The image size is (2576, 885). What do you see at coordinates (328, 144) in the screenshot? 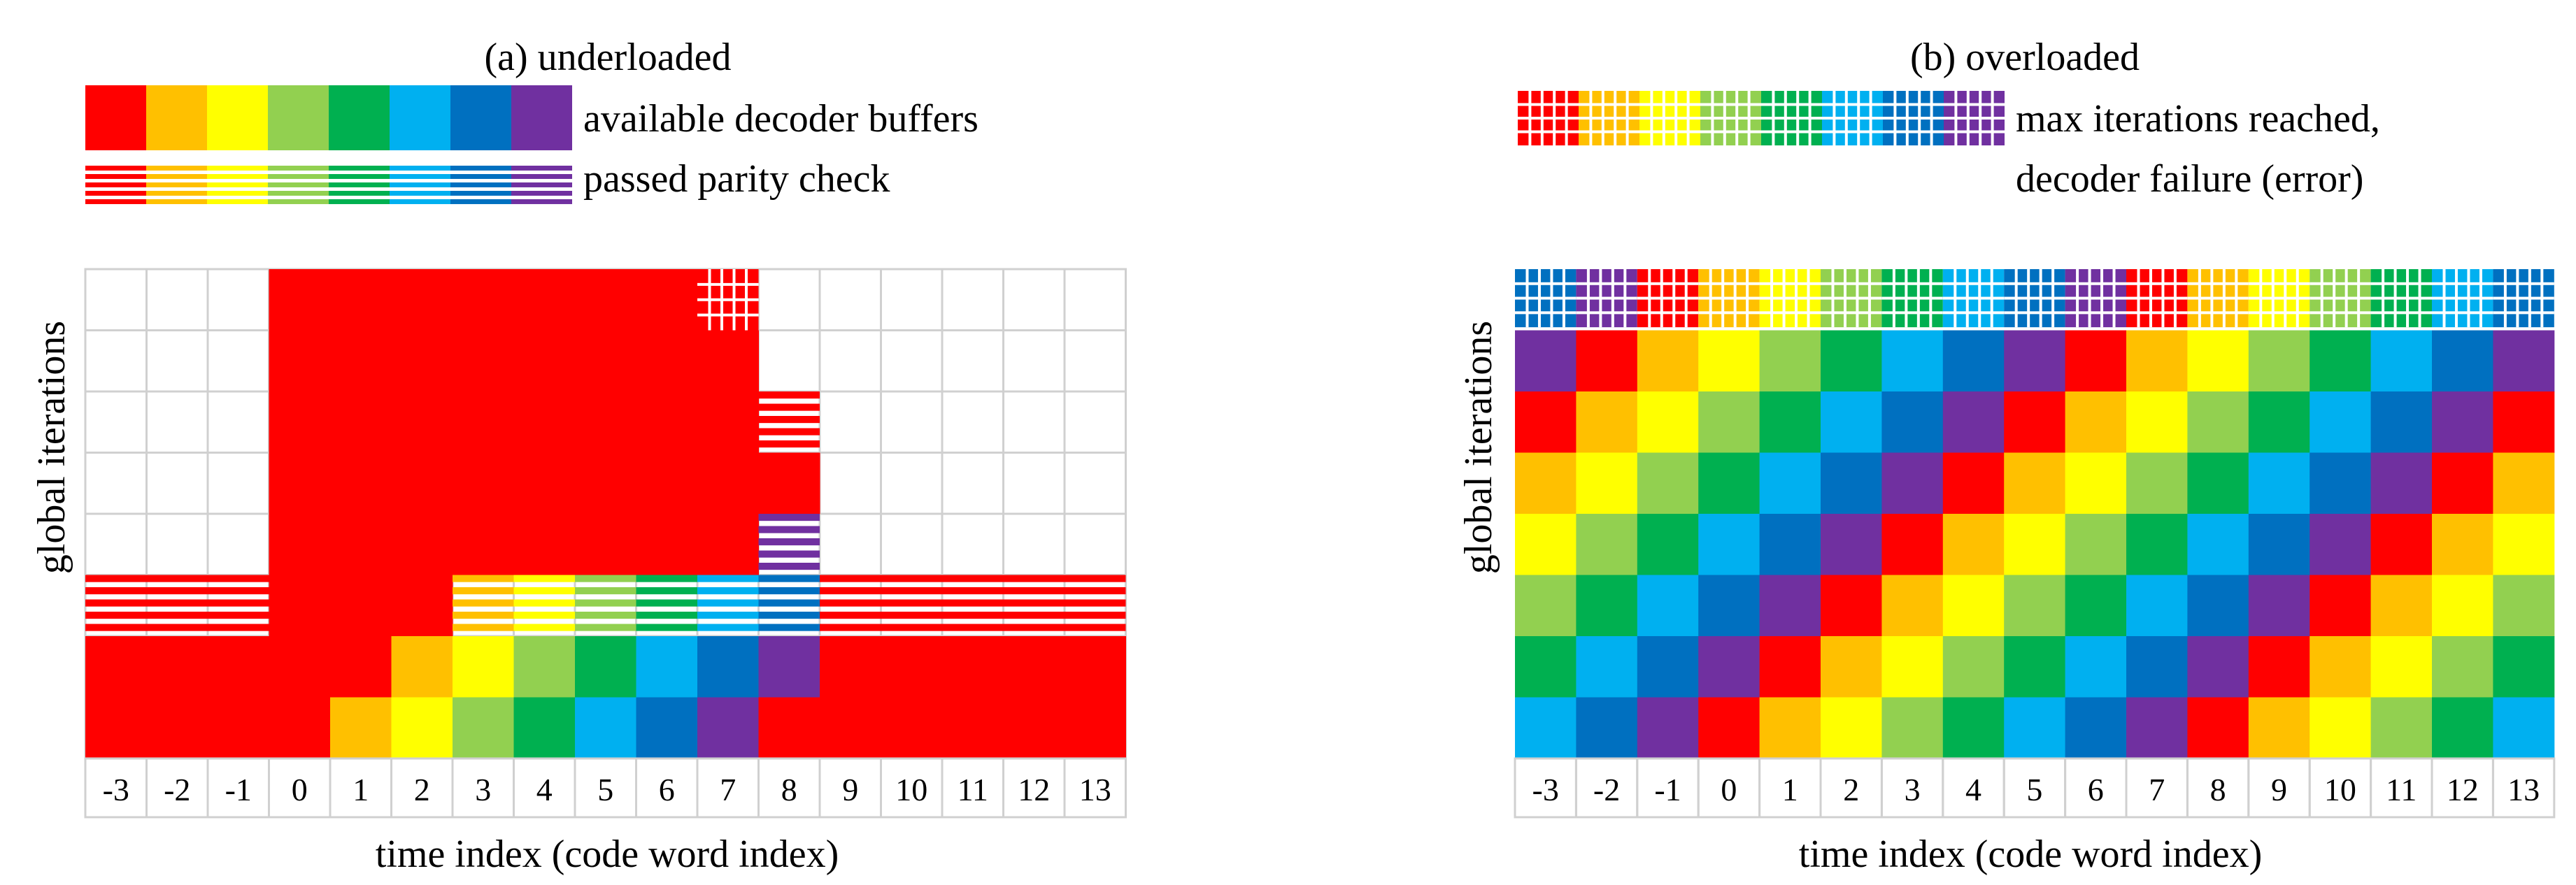
I see `panel-a-legend` at bounding box center [328, 144].